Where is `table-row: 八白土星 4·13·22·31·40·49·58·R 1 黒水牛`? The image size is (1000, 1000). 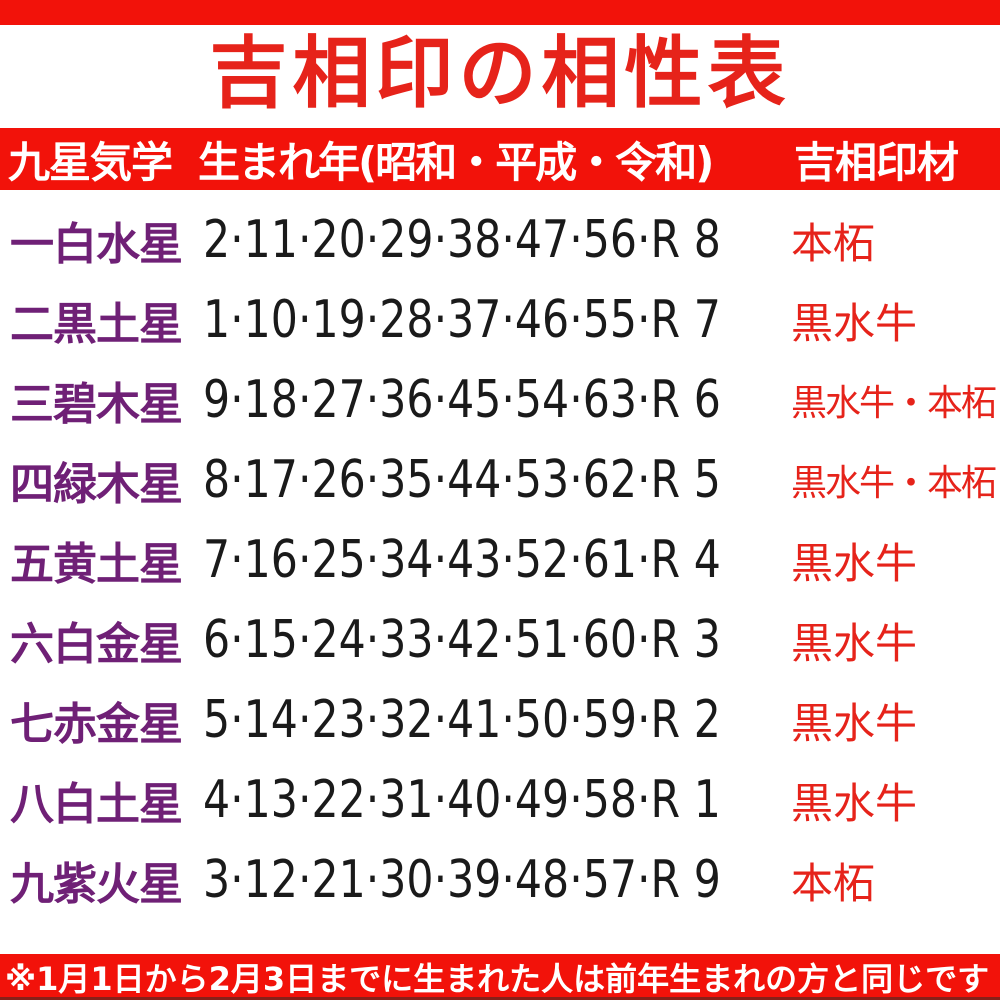 table-row: 八白土星 4·13·22·31·40·49·58·R 1 黒水牛 is located at coordinates (500, 800).